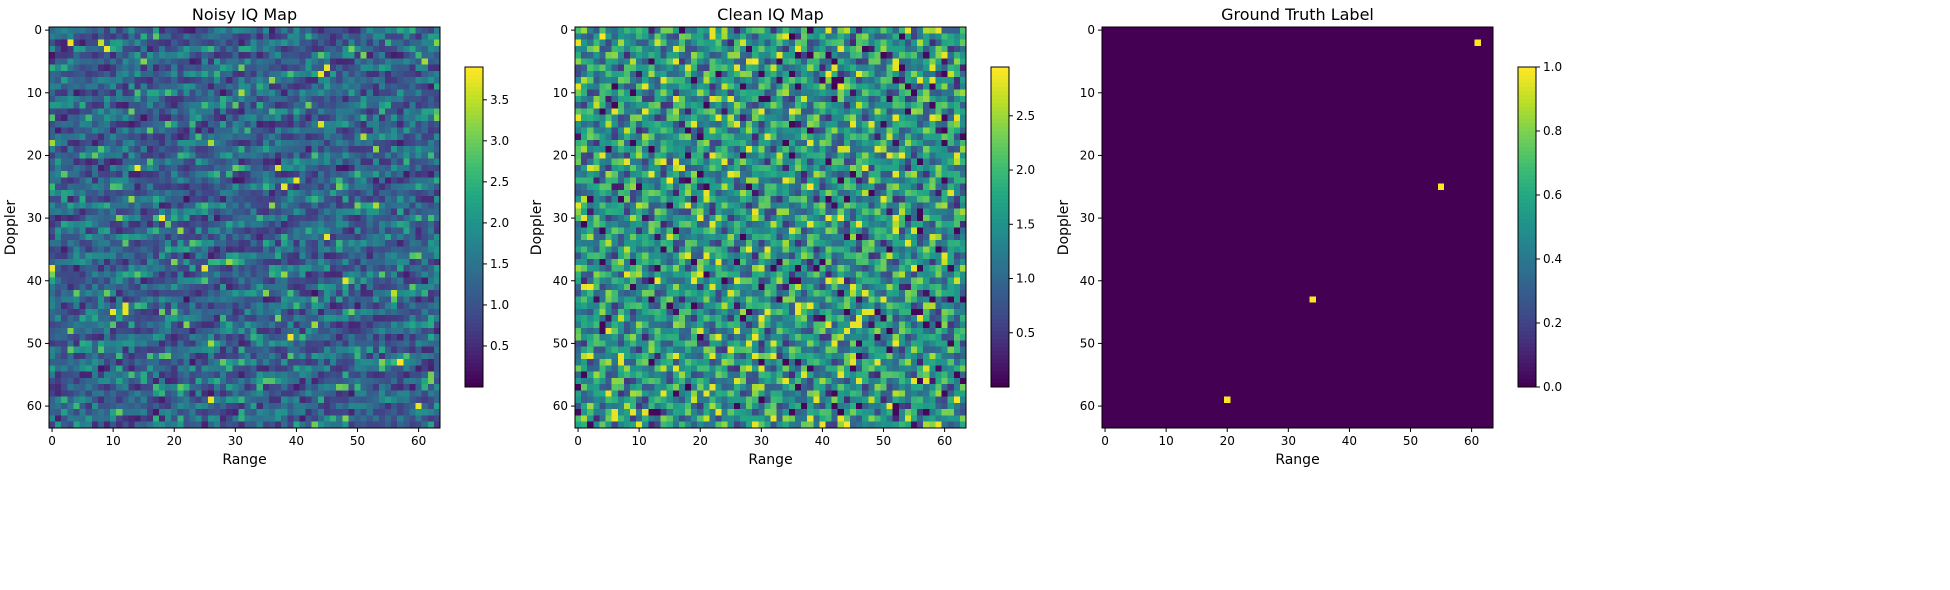 The width and height of the screenshot is (1950, 590). Describe the element at coordinates (52, 441) in the screenshot. I see `x-tick-label: 0` at that location.